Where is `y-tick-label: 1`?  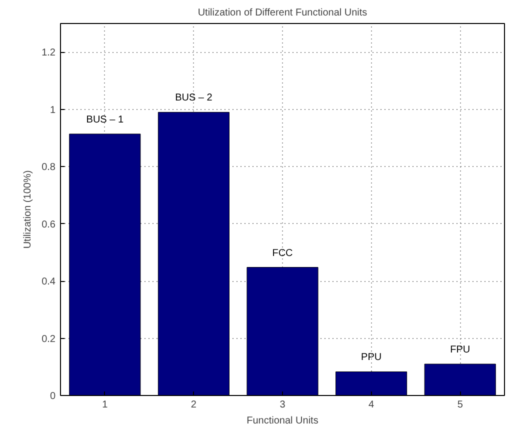
y-tick-label: 1 is located at coordinates (53, 110).